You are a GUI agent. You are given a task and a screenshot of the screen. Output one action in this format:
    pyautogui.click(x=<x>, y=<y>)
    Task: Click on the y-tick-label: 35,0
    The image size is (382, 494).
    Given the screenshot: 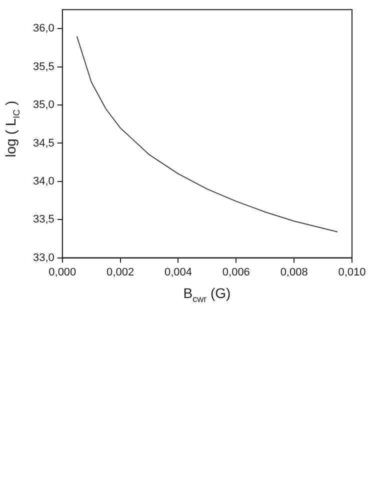 What is the action you would take?
    pyautogui.click(x=43, y=105)
    